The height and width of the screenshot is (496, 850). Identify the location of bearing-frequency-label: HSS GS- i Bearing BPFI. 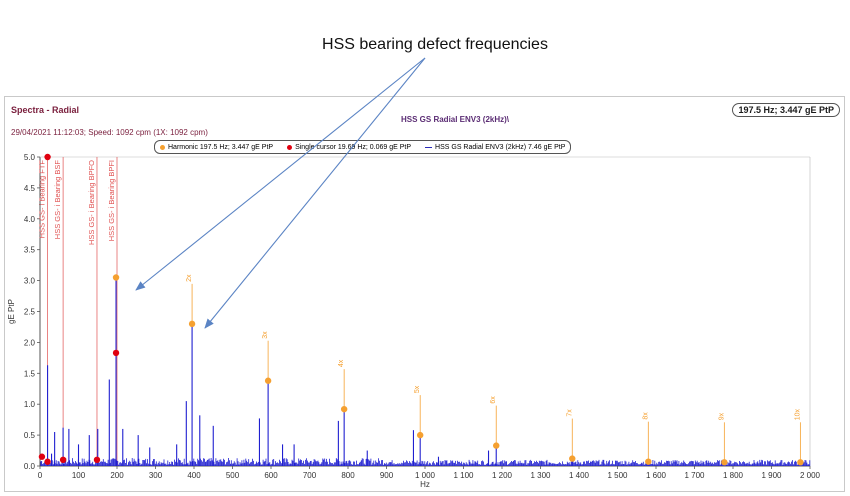
(111, 200).